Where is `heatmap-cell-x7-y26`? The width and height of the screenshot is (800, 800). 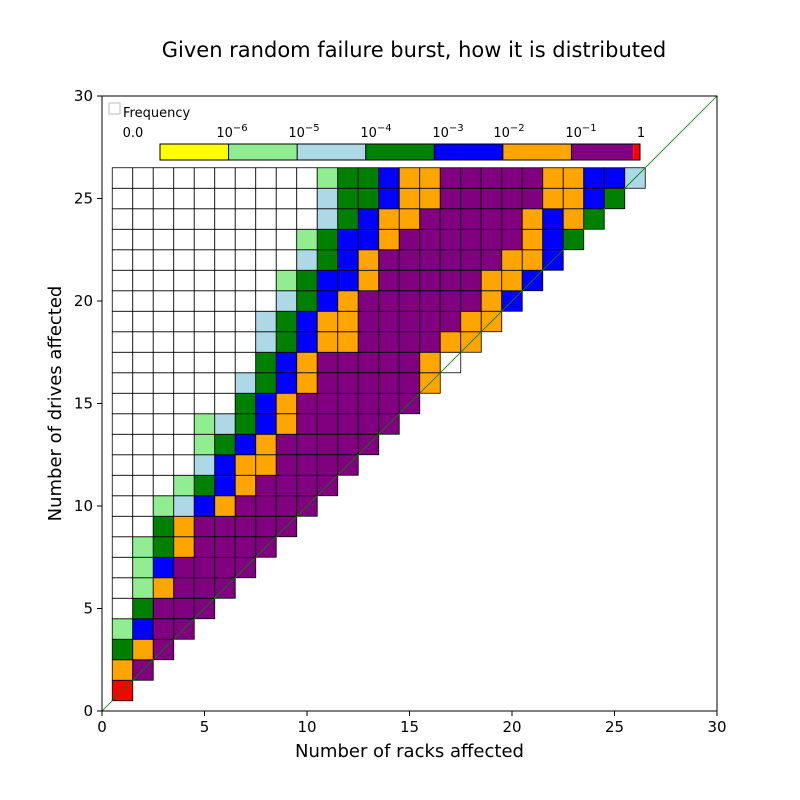
heatmap-cell-x7-y26 is located at coordinates (245, 178).